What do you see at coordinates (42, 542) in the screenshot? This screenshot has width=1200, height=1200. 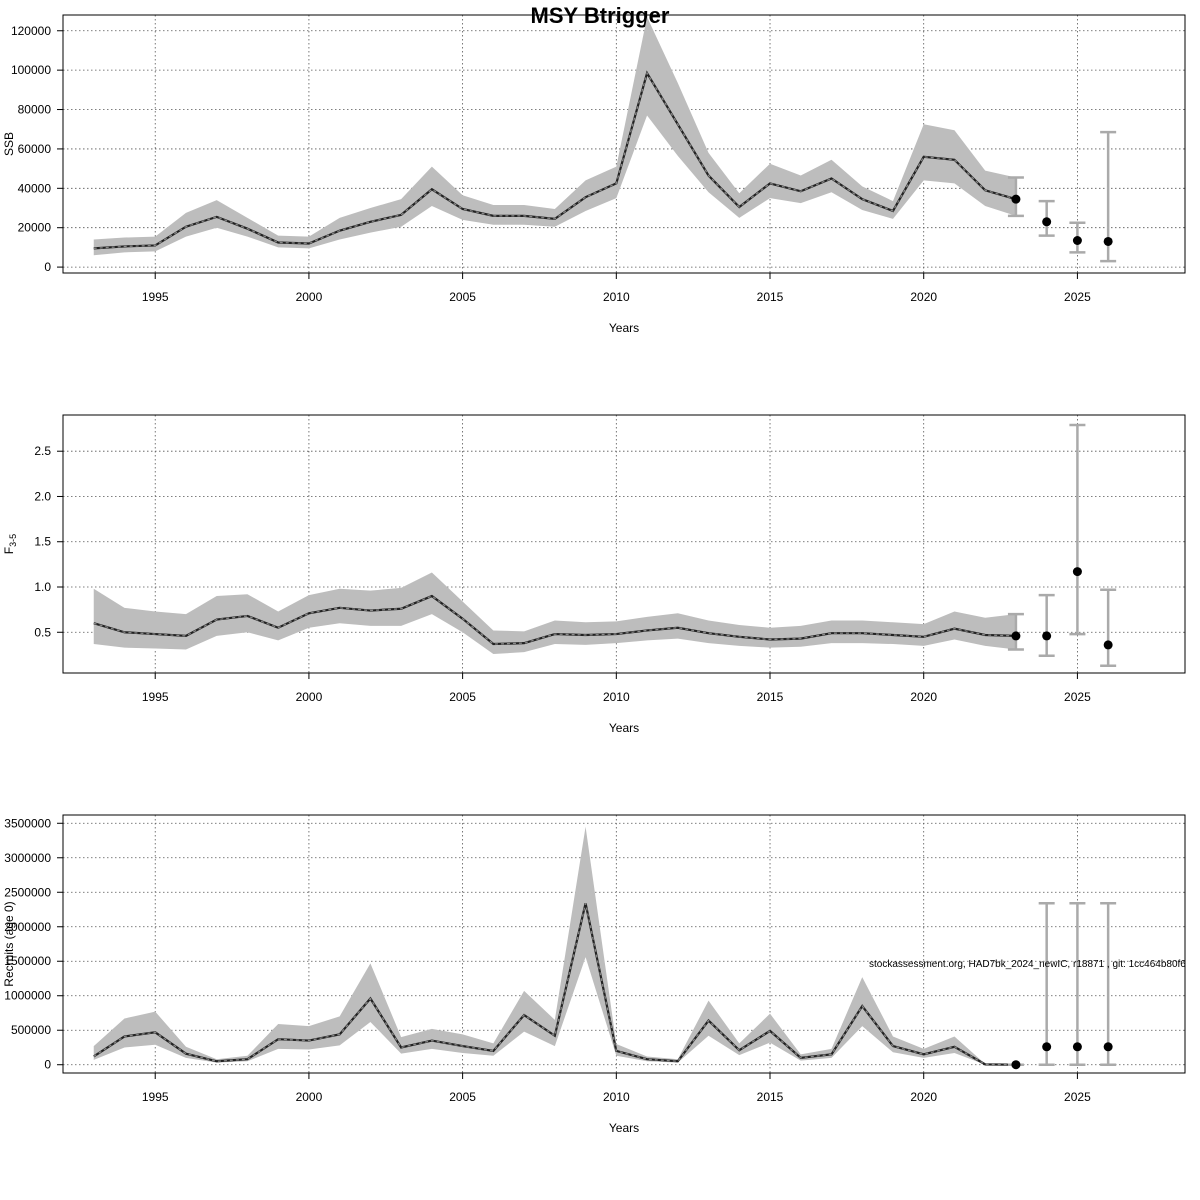 I see `y-tick-label: 1.5` at bounding box center [42, 542].